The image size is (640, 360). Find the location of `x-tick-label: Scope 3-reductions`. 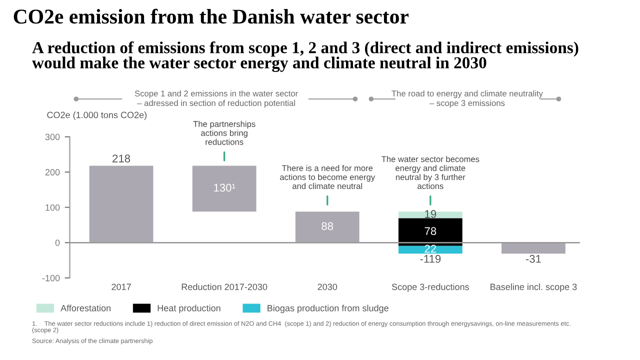

x-tick-label: Scope 3-reductions is located at coordinates (430, 287).